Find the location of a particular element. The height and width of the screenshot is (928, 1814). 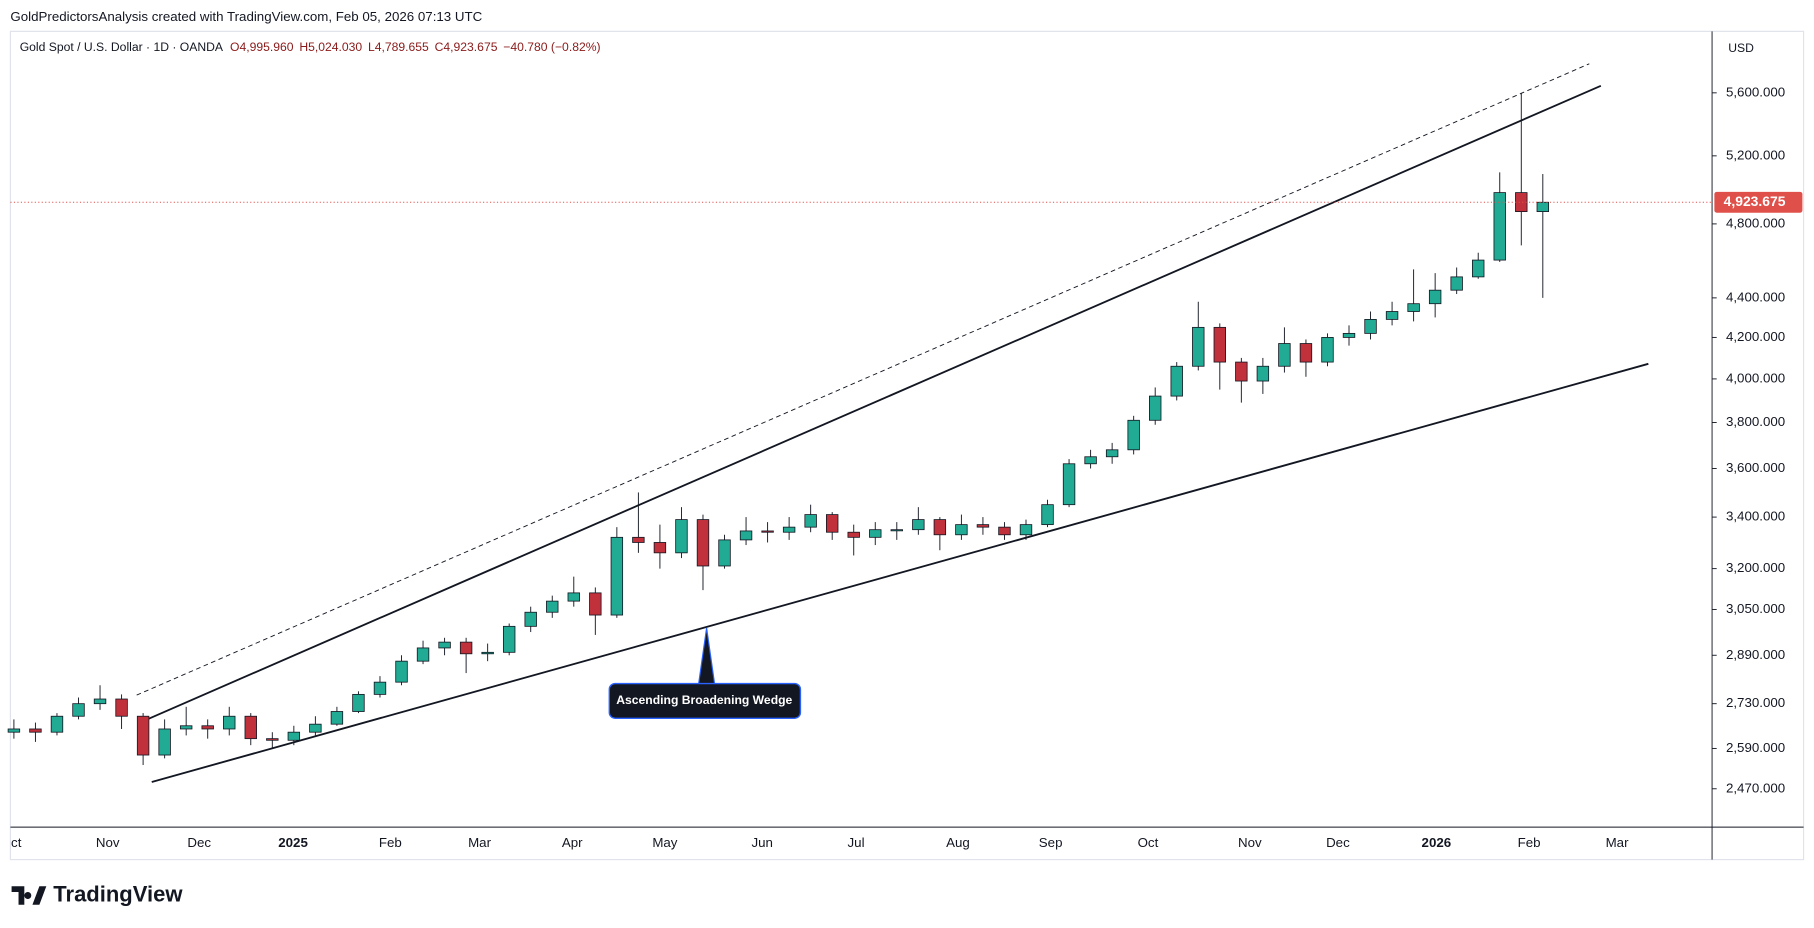

y-tick-label: 4,000.000 is located at coordinates (1755, 377).